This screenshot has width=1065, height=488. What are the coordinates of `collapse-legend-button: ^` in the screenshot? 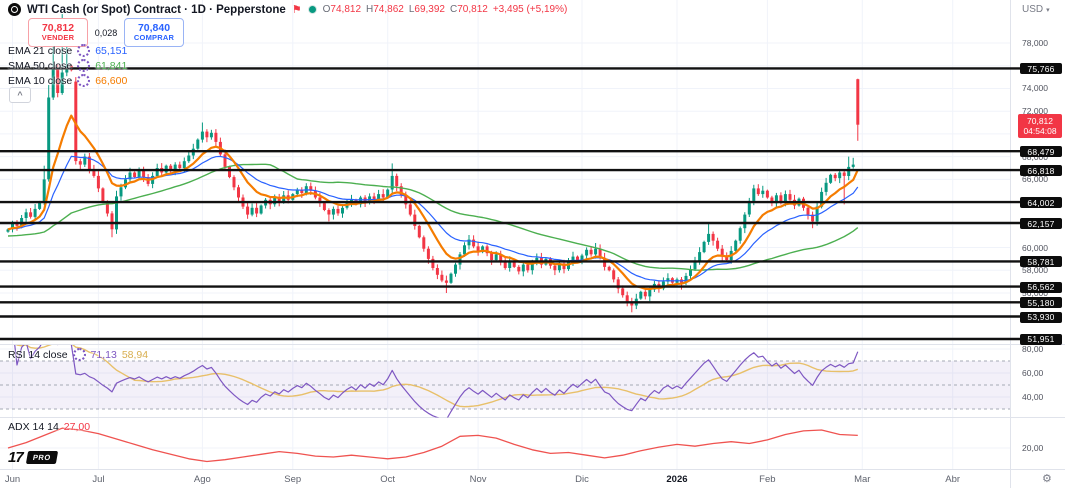 It's located at (20, 95).